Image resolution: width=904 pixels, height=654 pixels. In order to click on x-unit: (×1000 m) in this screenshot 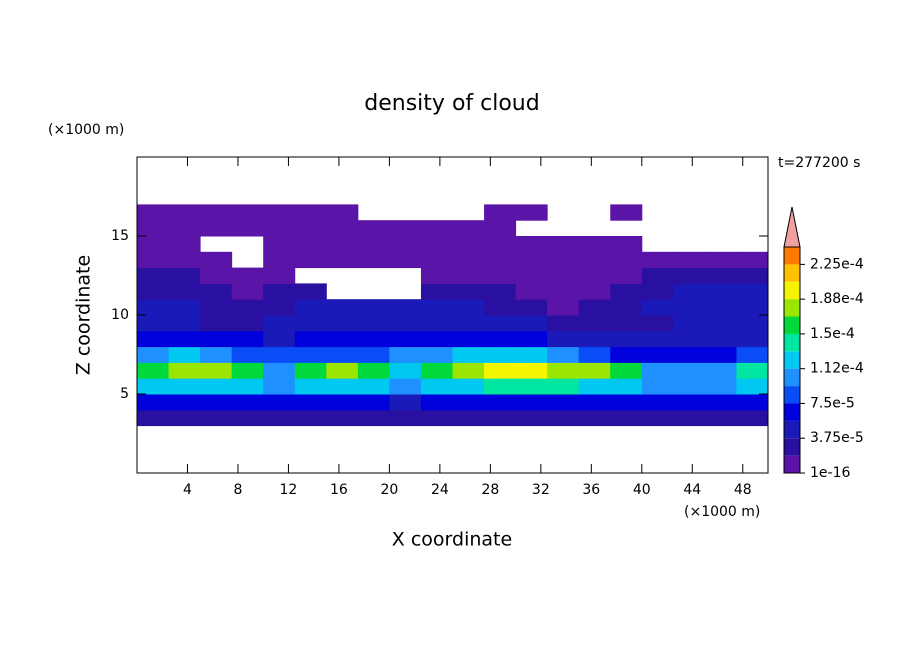, I will do `click(722, 512)`.